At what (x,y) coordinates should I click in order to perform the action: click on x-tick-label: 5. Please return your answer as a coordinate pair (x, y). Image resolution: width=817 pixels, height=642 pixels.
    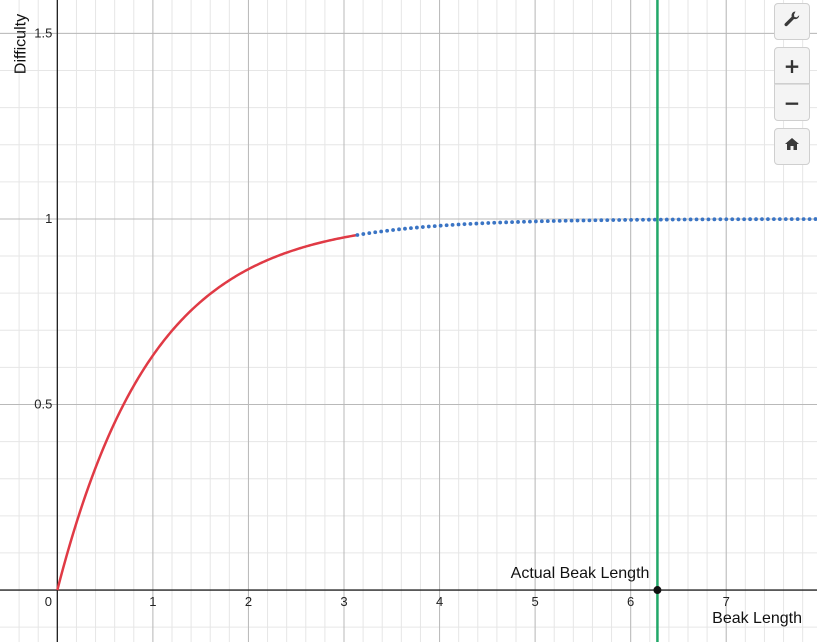
    Looking at the image, I should click on (534, 601).